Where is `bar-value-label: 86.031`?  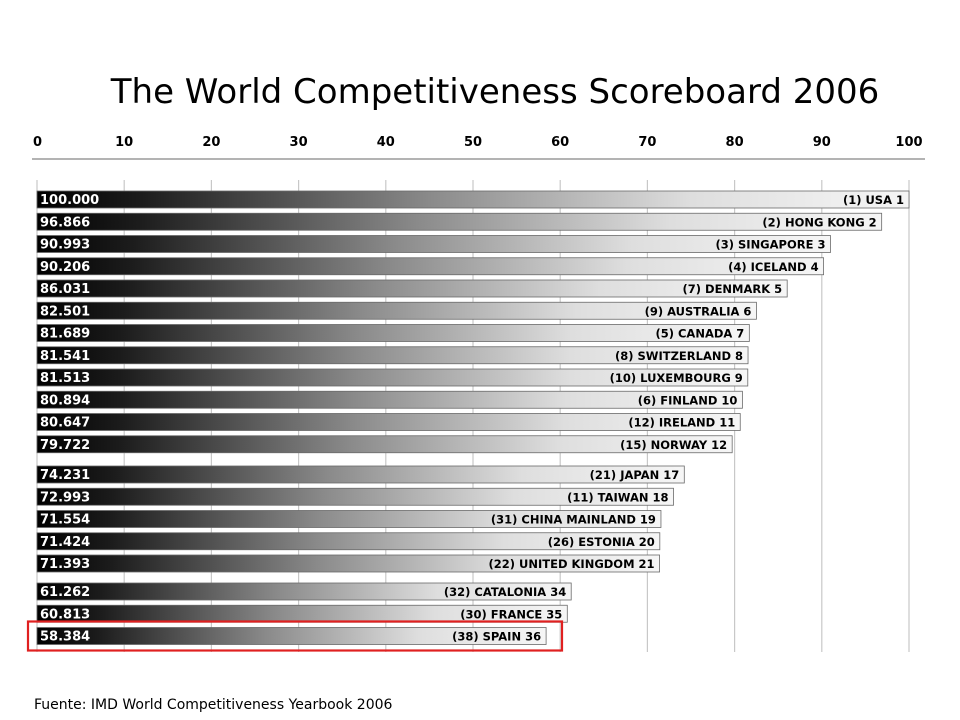
bar-value-label: 86.031 is located at coordinates (65, 289).